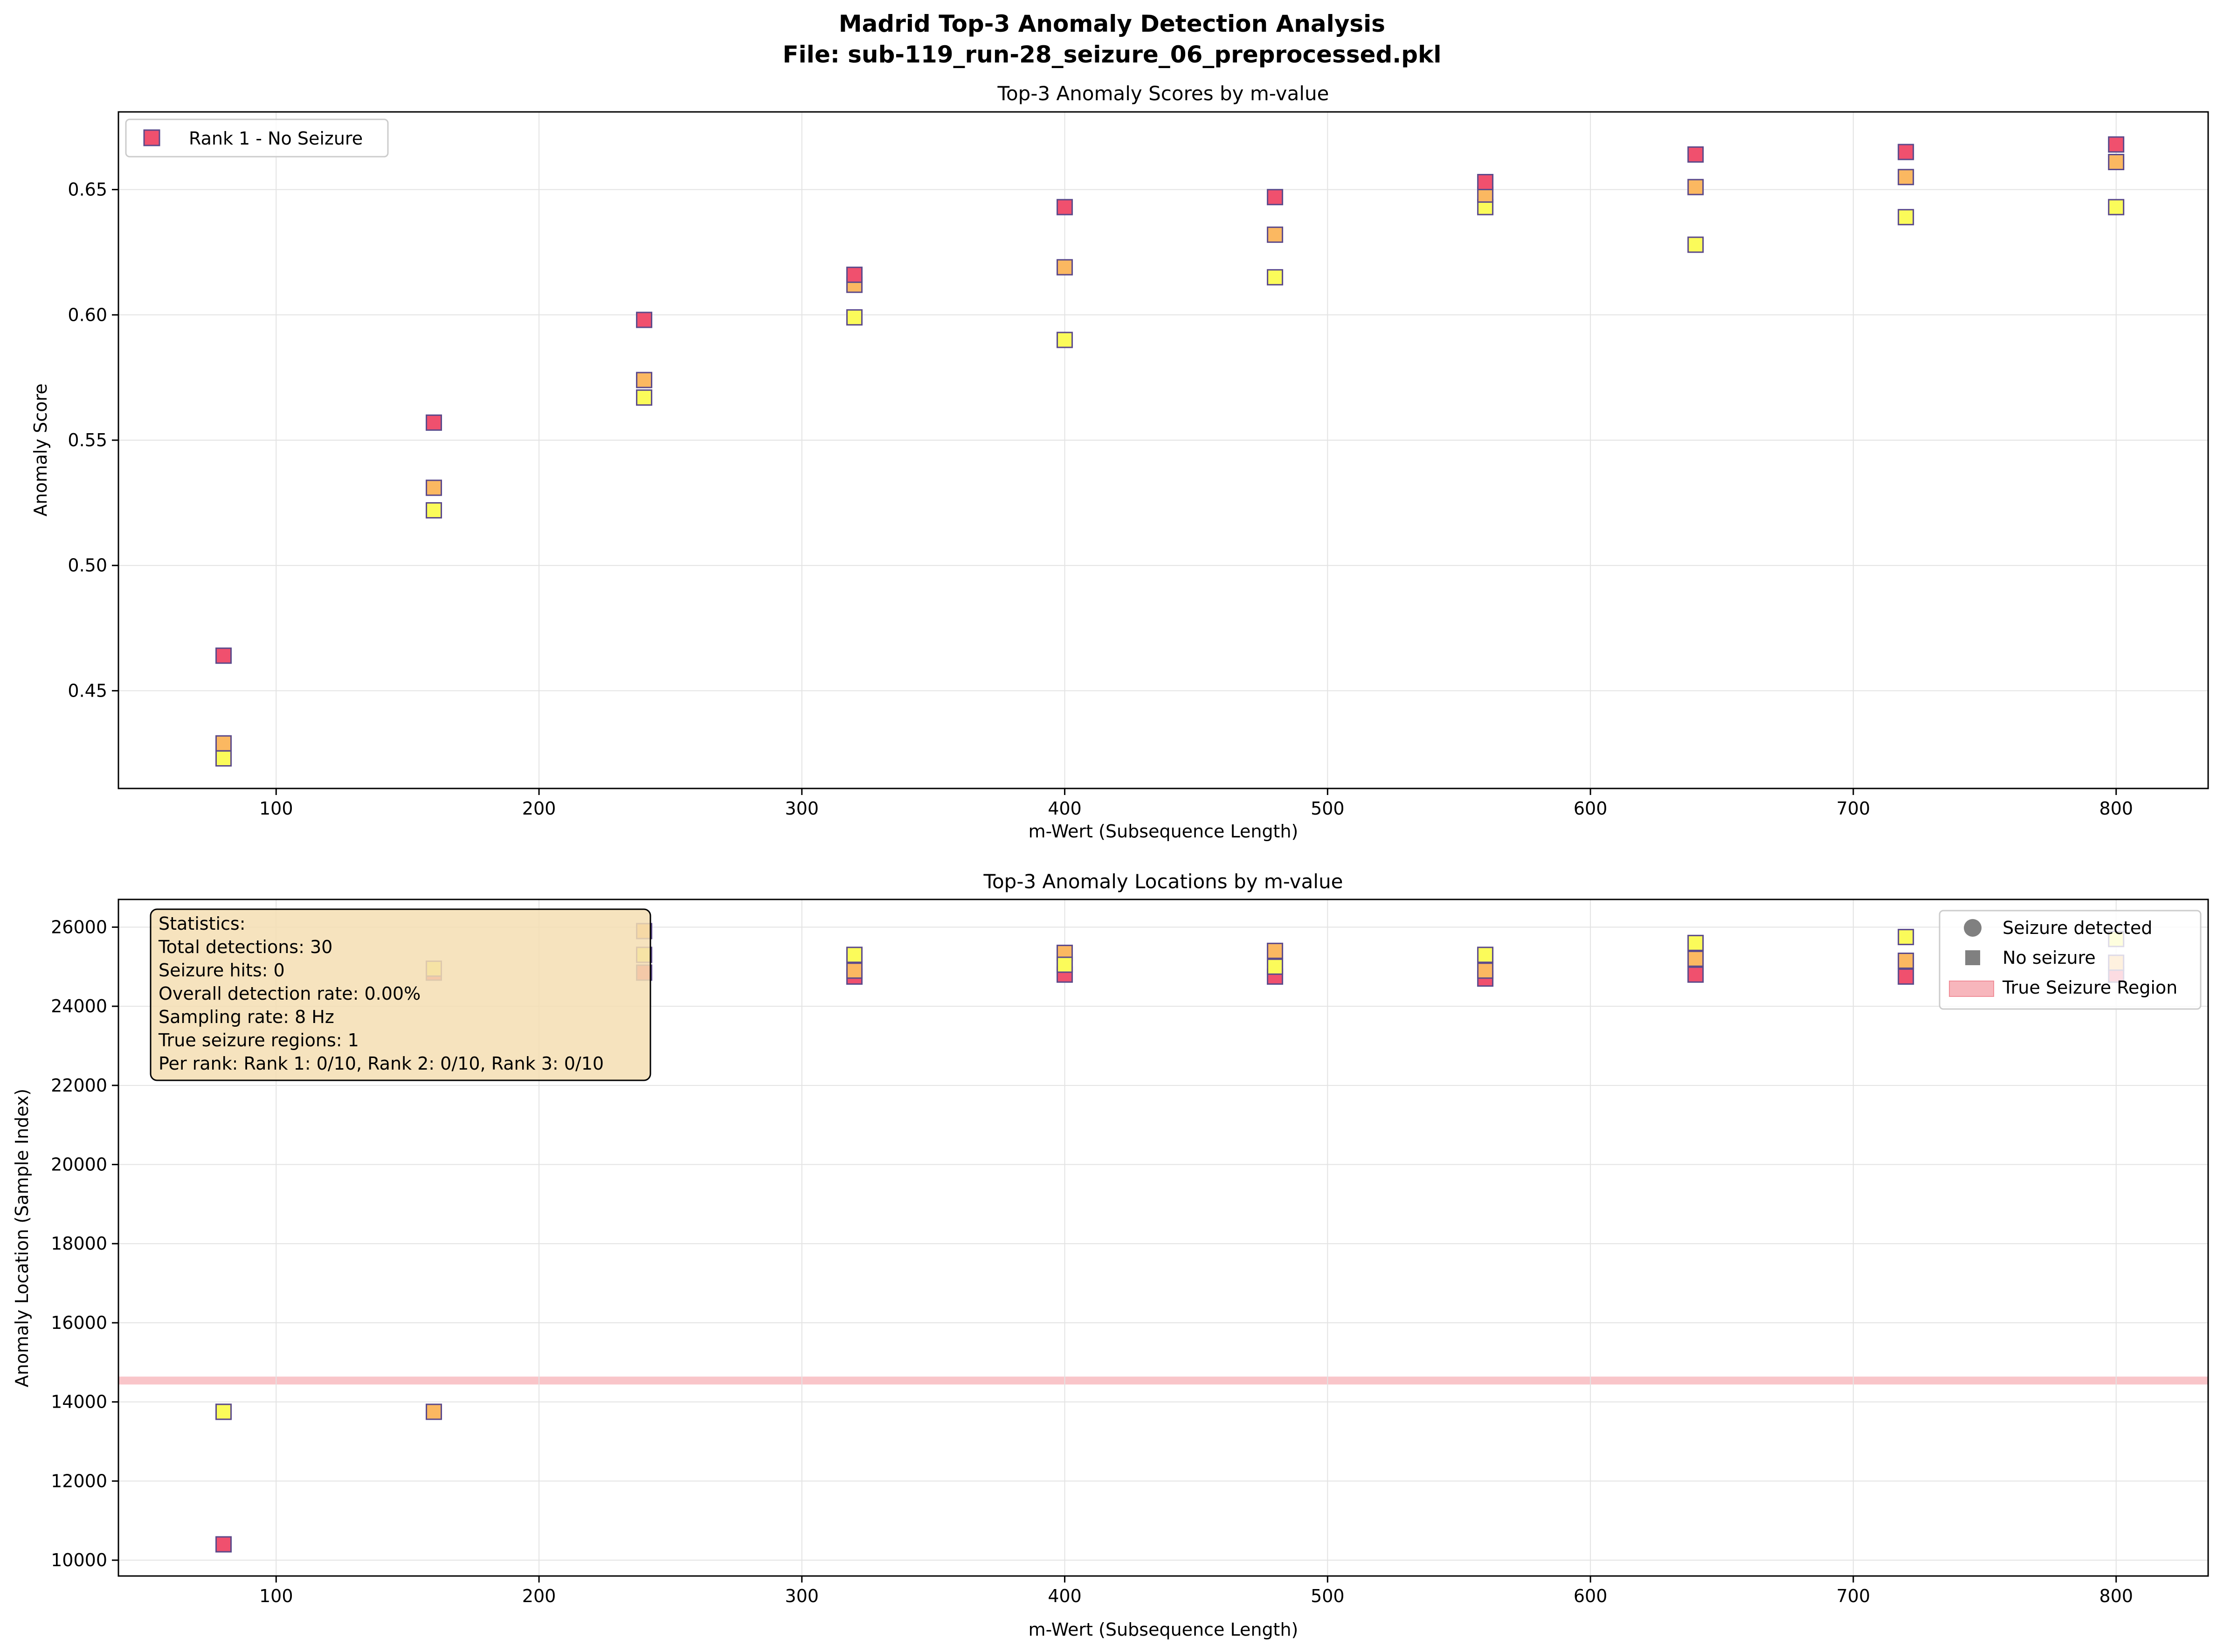  Describe the element at coordinates (1328, 1596) in the screenshot. I see `locations-x-tick-label: 500` at that location.